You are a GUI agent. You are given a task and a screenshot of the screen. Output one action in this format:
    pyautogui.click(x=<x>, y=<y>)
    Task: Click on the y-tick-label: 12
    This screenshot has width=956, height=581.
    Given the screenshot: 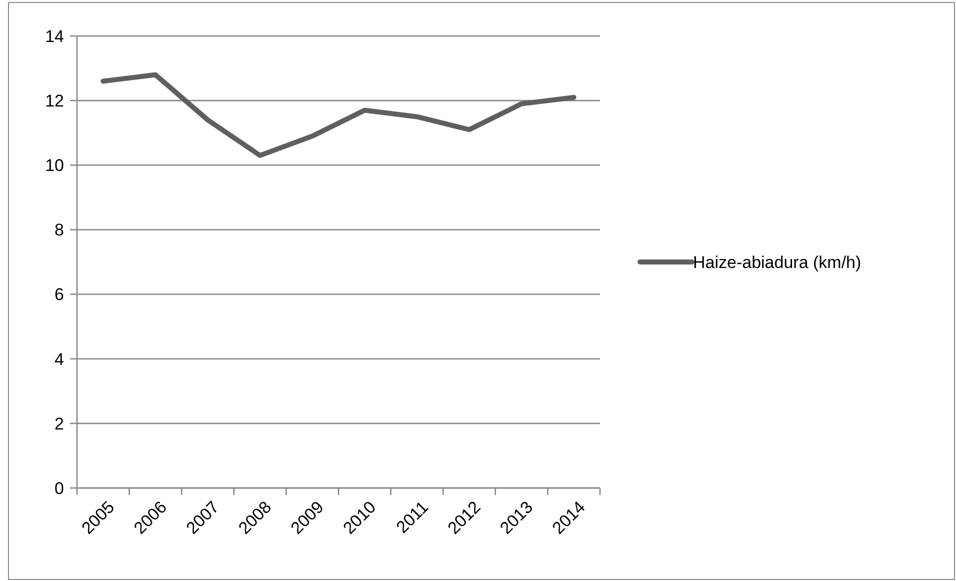 What is the action you would take?
    pyautogui.click(x=54, y=101)
    